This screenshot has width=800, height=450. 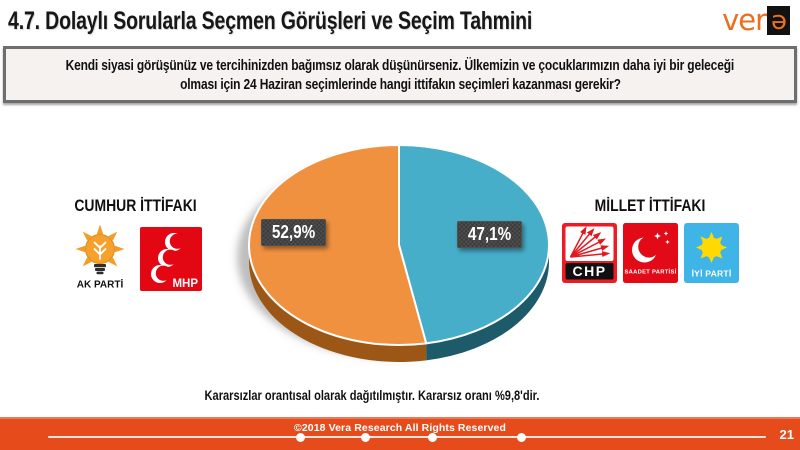 I want to click on saadet-logo: SAADET PARTİSİ, so click(x=650, y=253).